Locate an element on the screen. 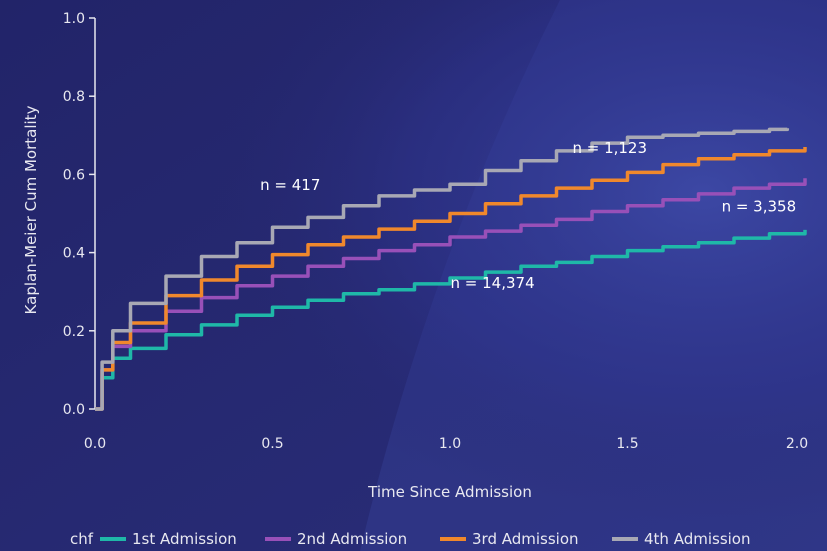 This screenshot has height=551, width=827. x-tick-label: 2.0 is located at coordinates (797, 444).